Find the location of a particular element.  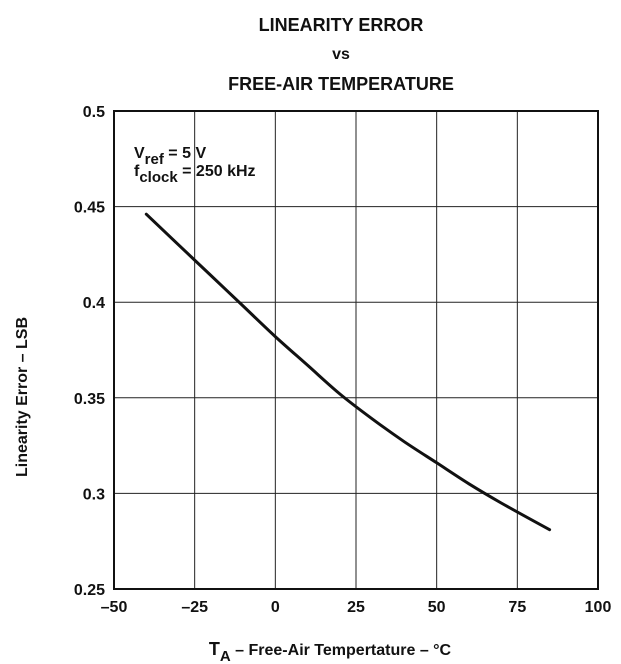

y-tick-label-1: 0.3 is located at coordinates (94, 494).